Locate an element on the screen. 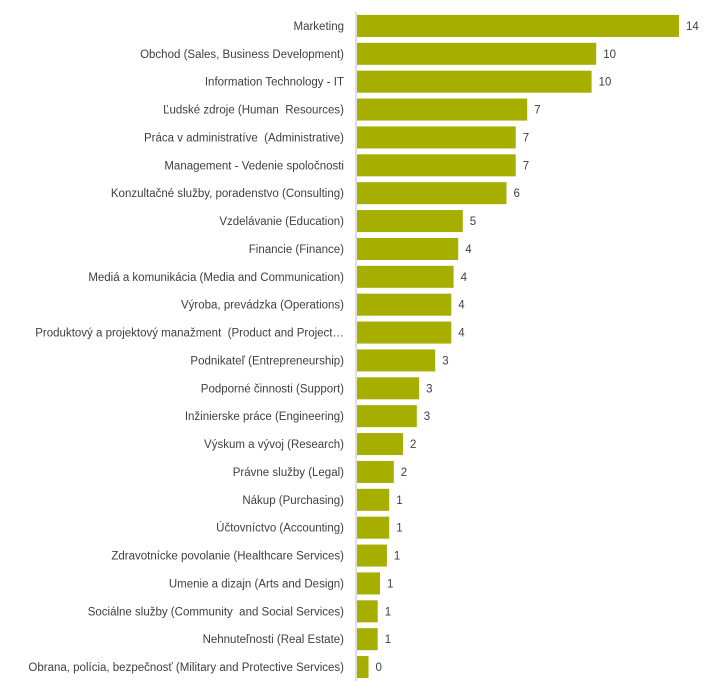 The width and height of the screenshot is (714, 691). value-label: 14 is located at coordinates (692, 27).